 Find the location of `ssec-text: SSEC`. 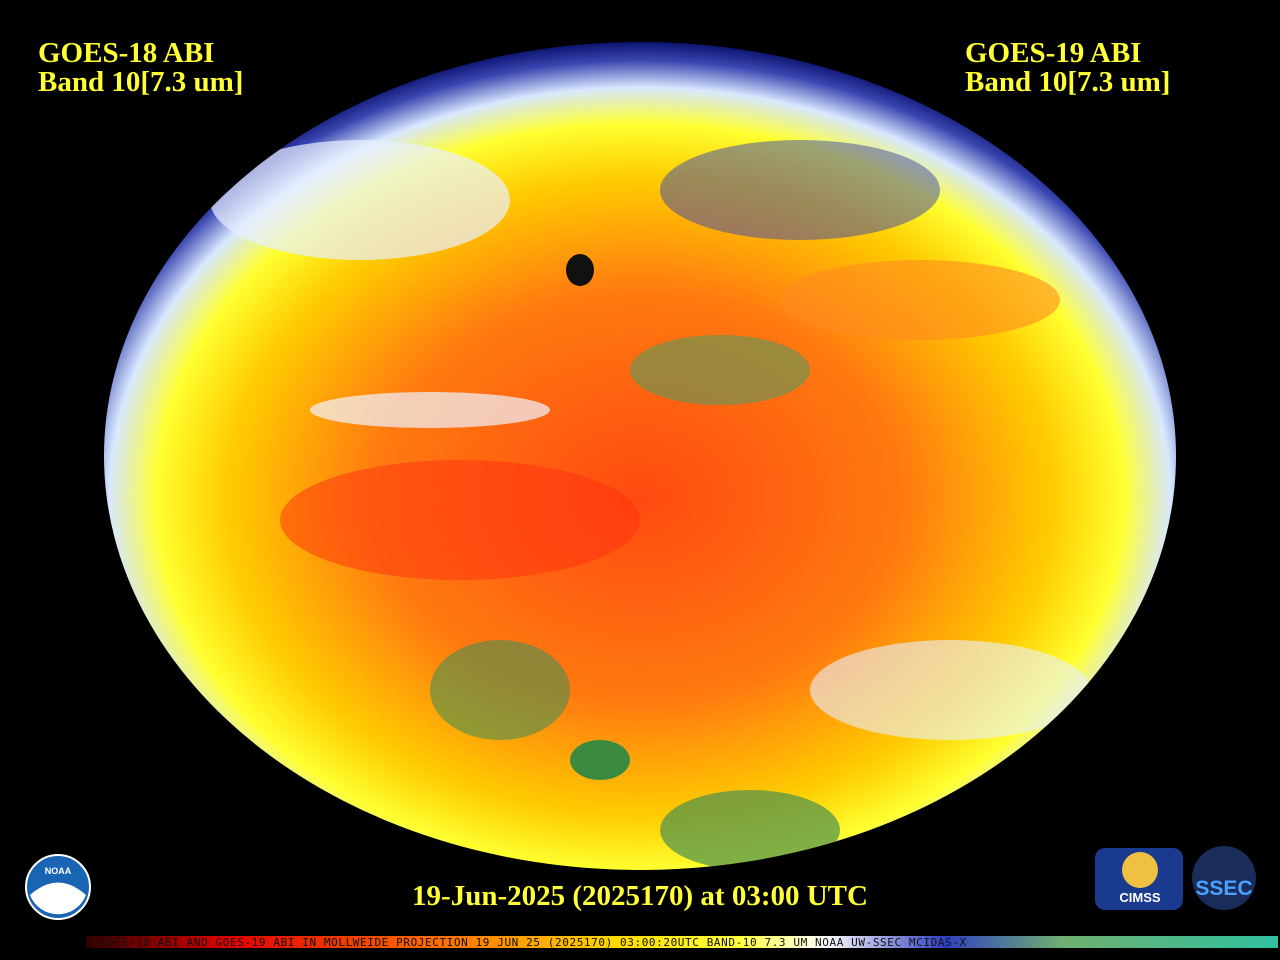

ssec-text: SSEC is located at coordinates (1223, 888).